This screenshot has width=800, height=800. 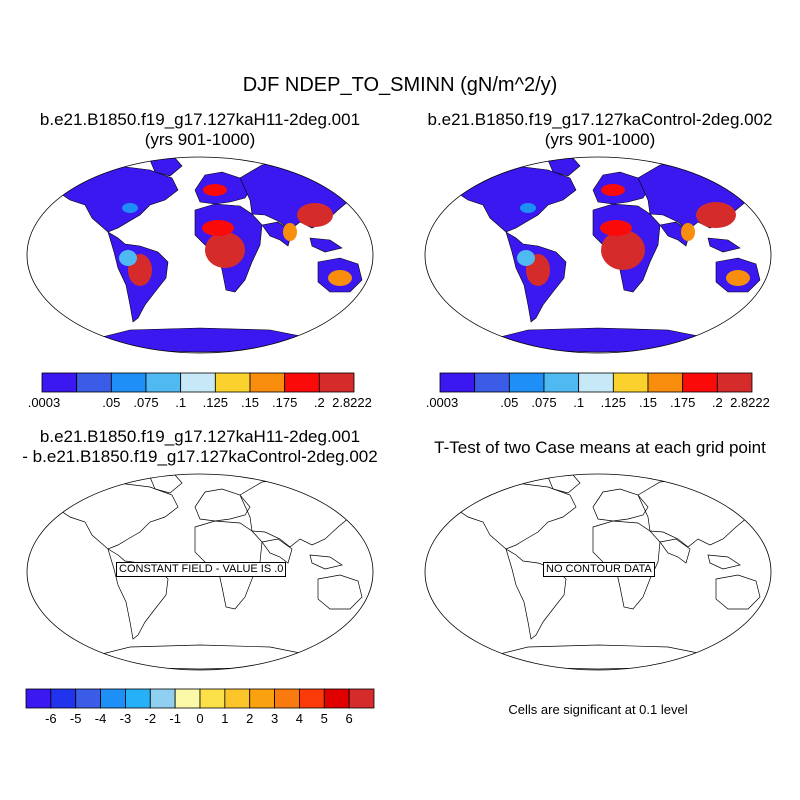 I want to click on page-title: DJF NDEP_TO_SMINN (gN/m^2/y), so click(x=400, y=85).